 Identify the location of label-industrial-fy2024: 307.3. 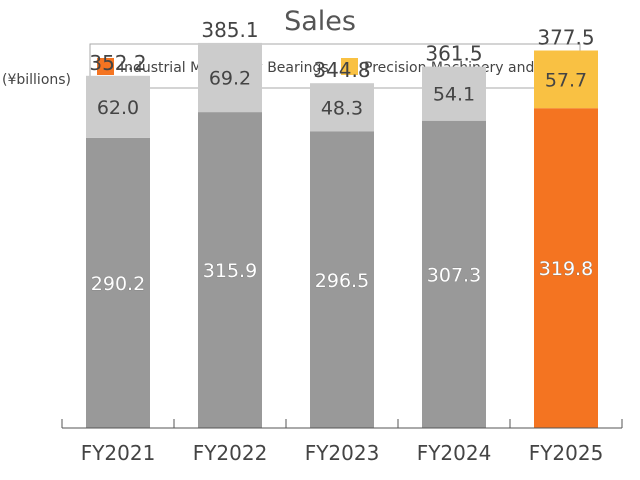
(454, 275).